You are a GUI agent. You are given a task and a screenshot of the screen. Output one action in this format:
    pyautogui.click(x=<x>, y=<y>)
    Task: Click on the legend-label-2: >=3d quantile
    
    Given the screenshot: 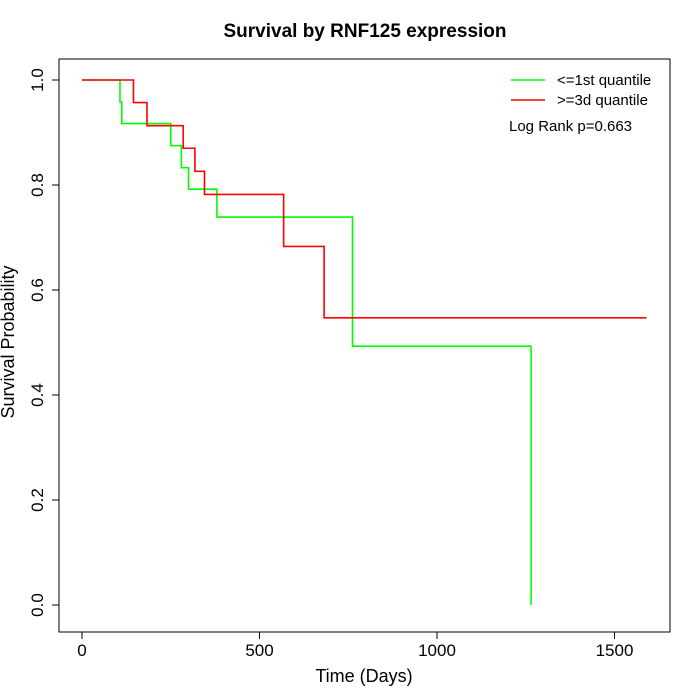 What is the action you would take?
    pyautogui.click(x=602, y=100)
    